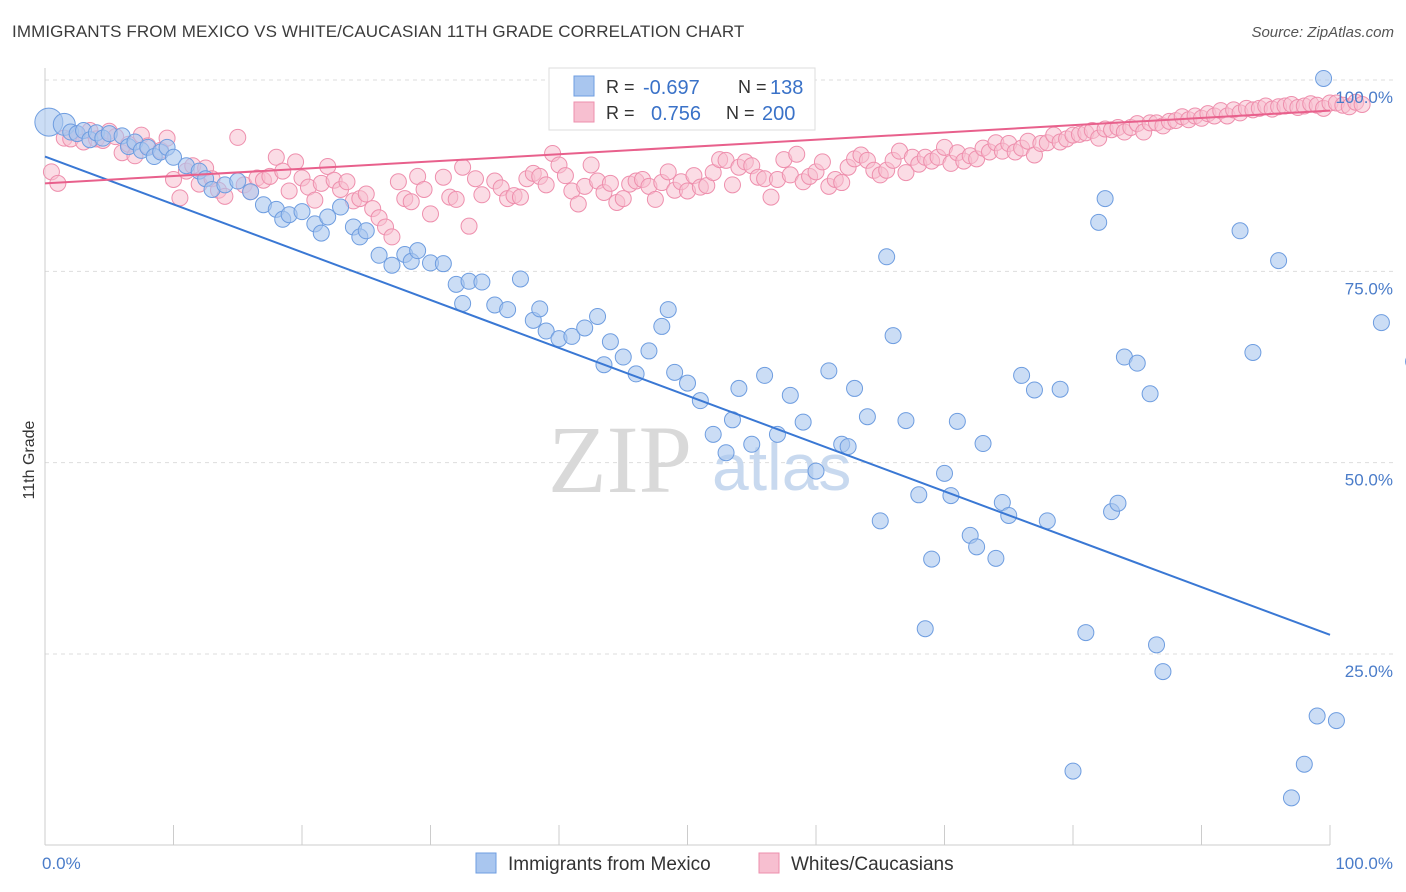 The image size is (1406, 892). Describe the element at coordinates (29, 459) in the screenshot. I see `y-axis-title: 11th Grade` at that location.